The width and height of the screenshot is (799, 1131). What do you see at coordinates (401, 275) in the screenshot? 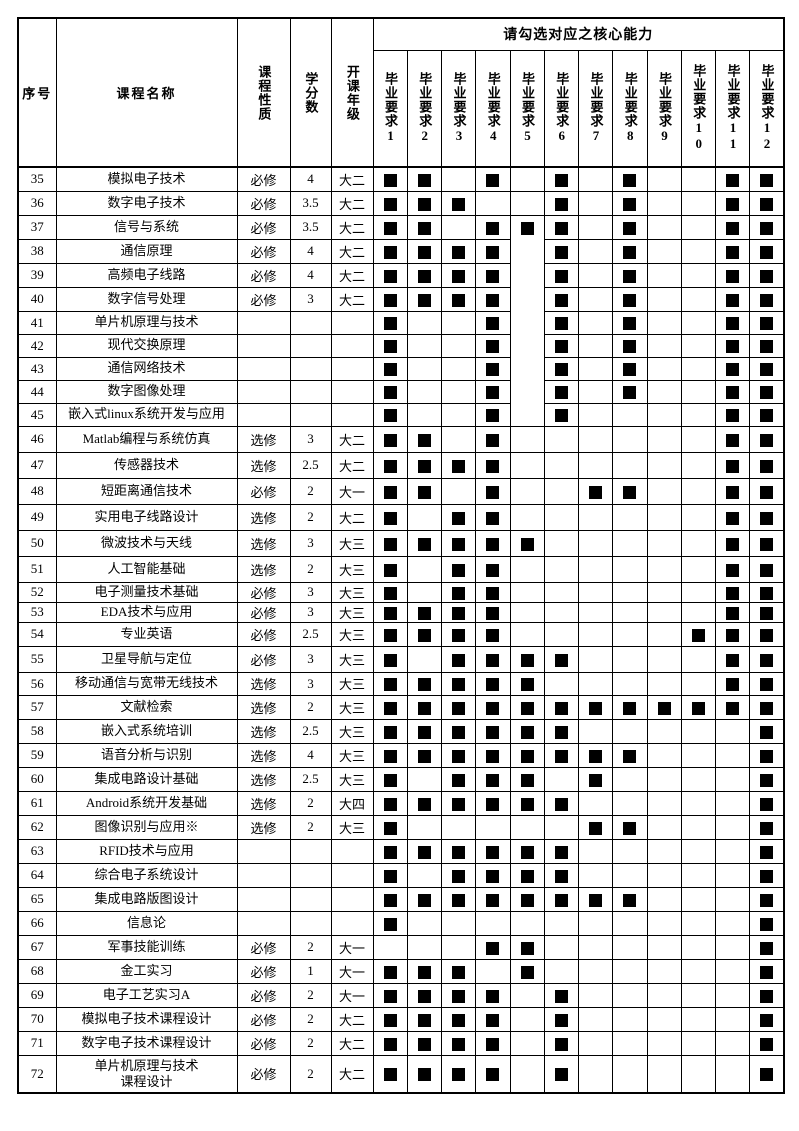
I see `course-row-39: 39 高频电子线路 必修 4 大二` at bounding box center [401, 275].